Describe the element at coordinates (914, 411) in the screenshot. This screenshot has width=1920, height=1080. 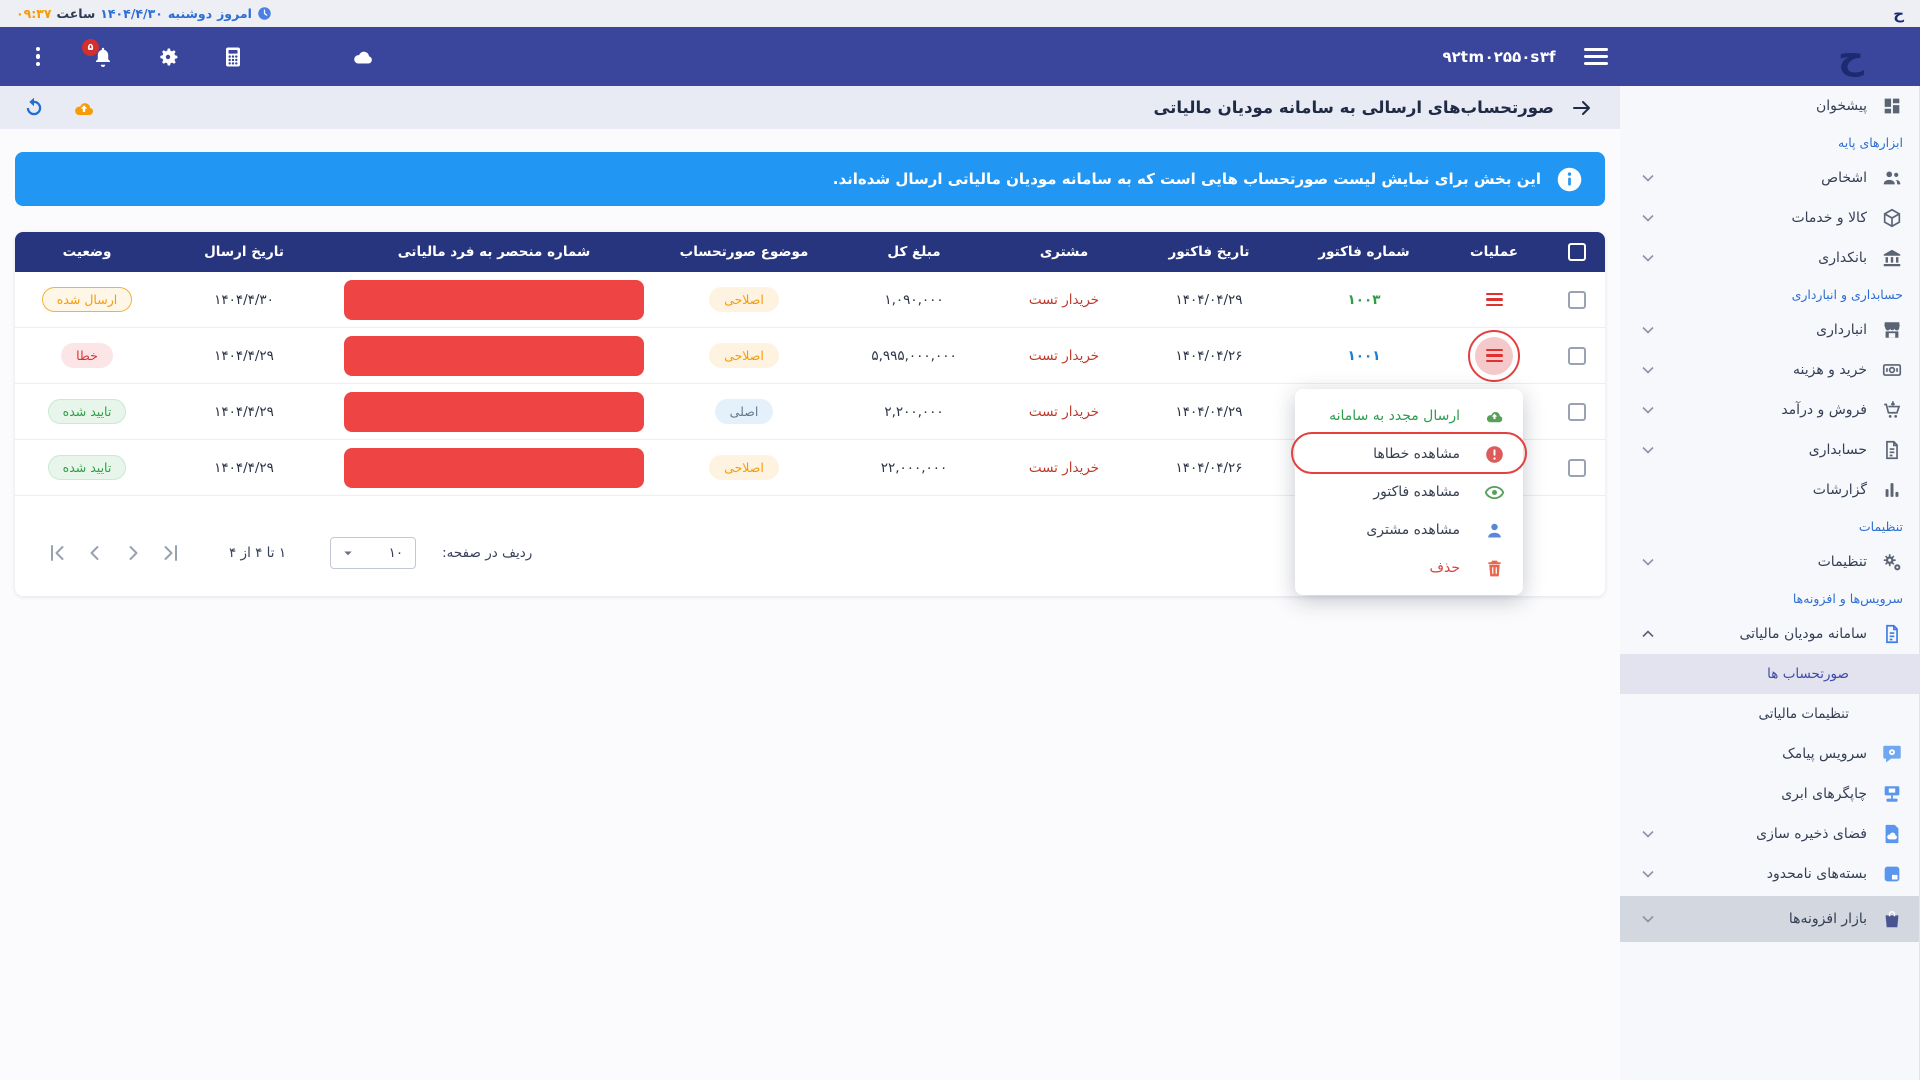
I see `total-amount: ۲,۲۰۰,۰۰۰` at that location.